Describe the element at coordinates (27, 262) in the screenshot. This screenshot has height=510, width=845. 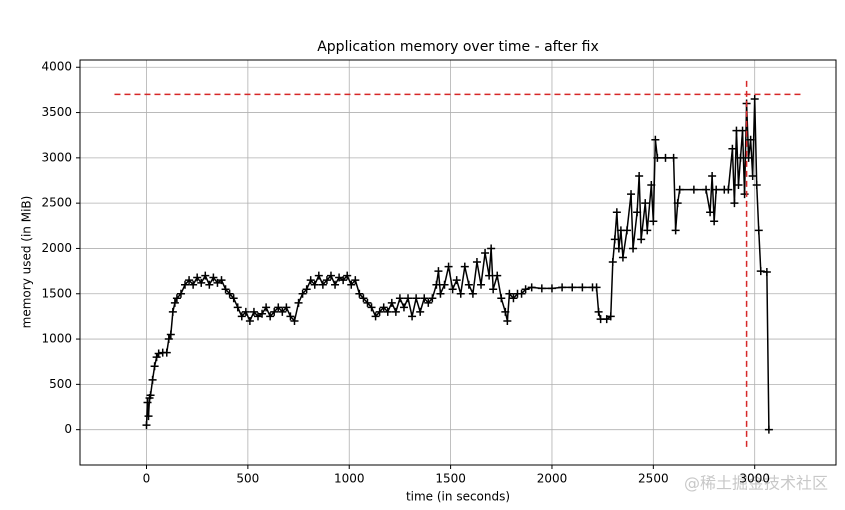
I see `y-axis-label: memory used (in MiB)` at that location.